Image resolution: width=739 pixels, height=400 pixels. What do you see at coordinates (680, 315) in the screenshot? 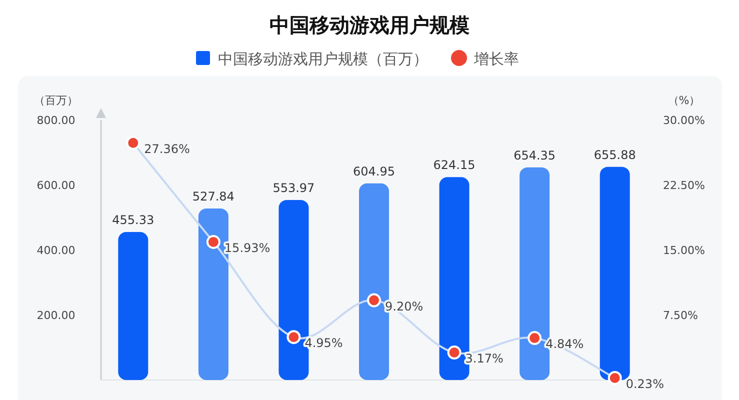
I see `y2-tick-label: 7.50%` at bounding box center [680, 315].